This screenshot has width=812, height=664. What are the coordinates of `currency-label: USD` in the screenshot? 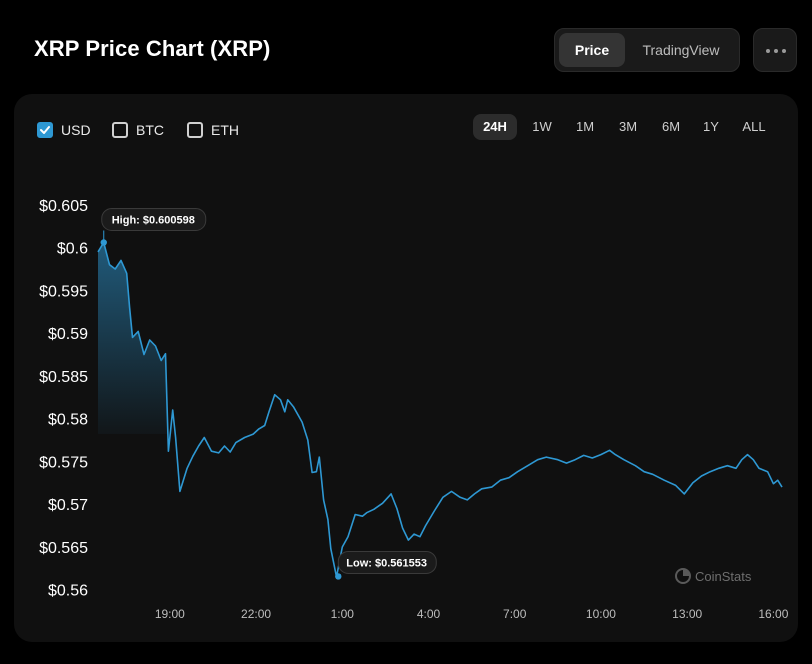 It's located at (76, 130).